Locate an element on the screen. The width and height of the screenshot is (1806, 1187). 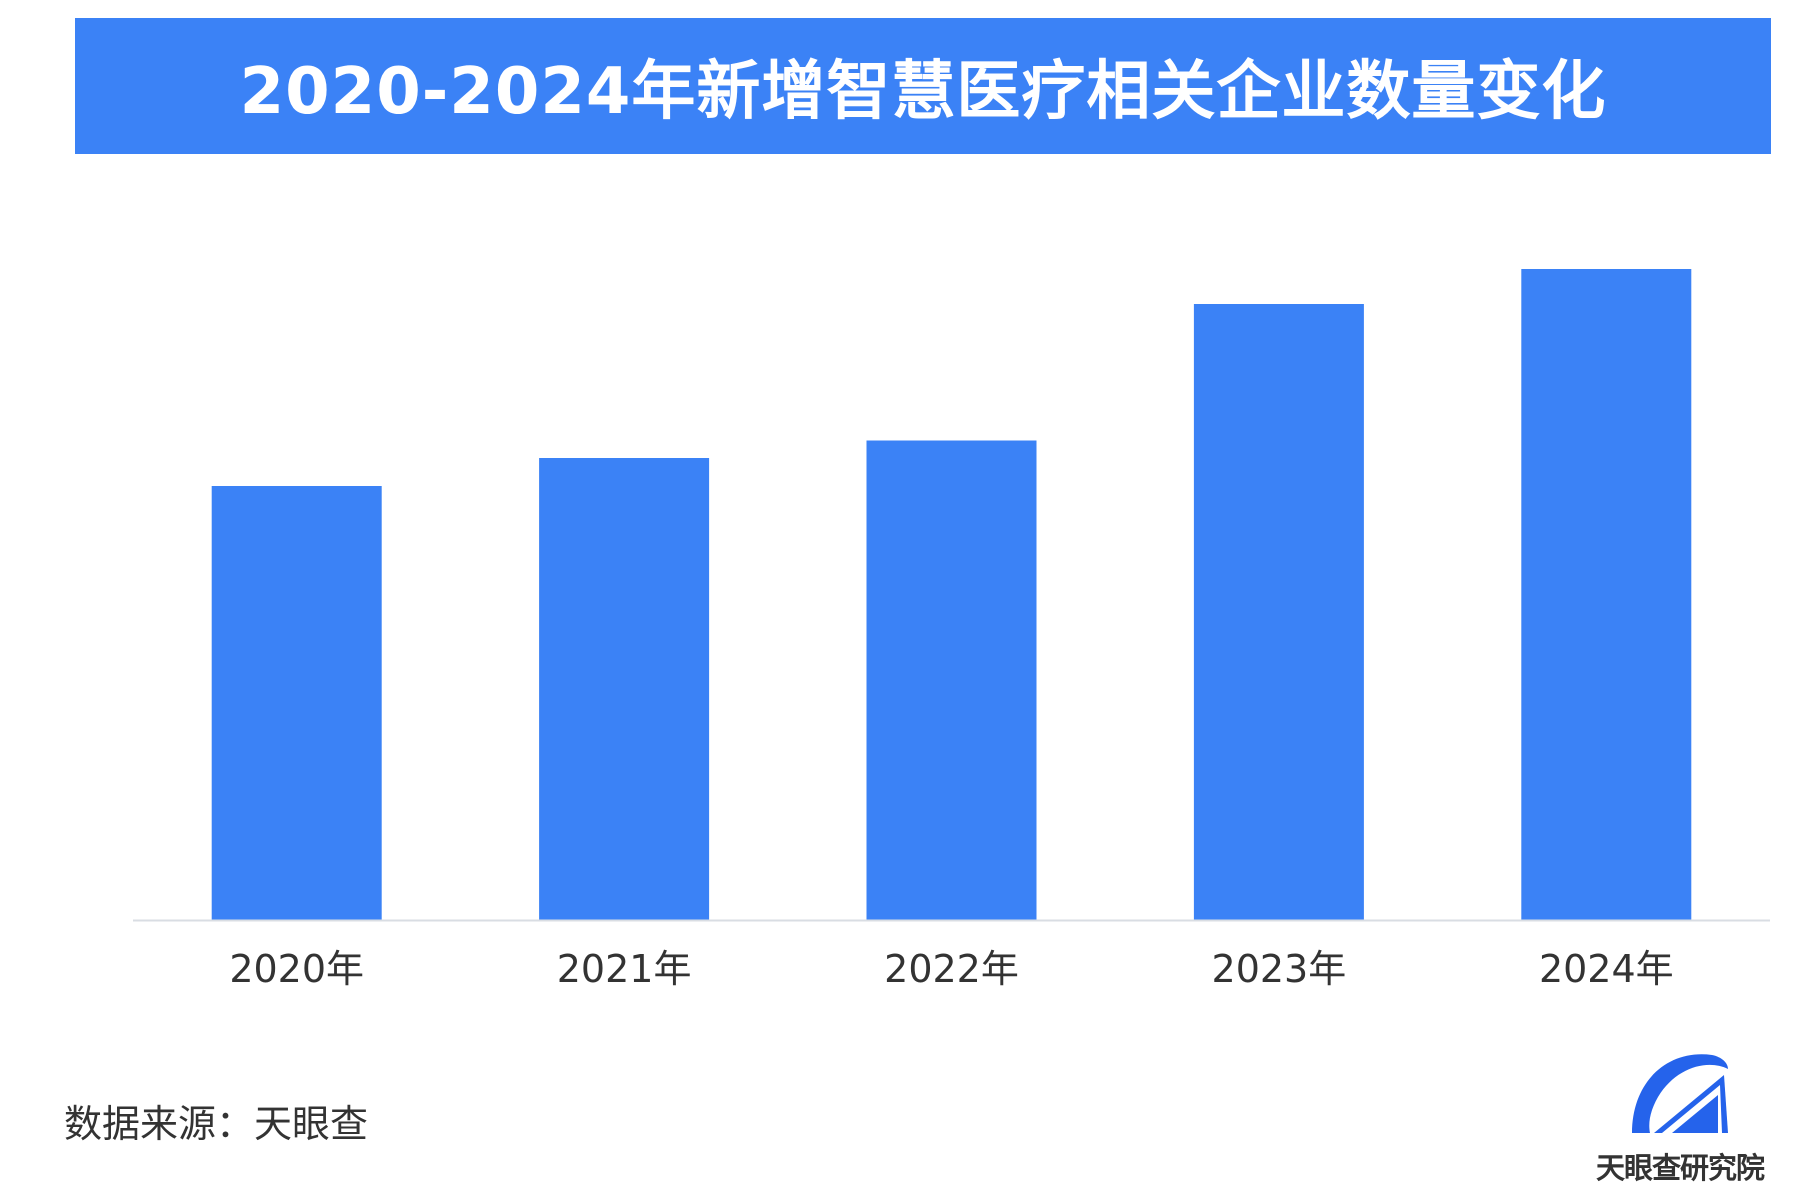
tianyancha-research-logo: 天眼查研究院 is located at coordinates (1680, 1115).